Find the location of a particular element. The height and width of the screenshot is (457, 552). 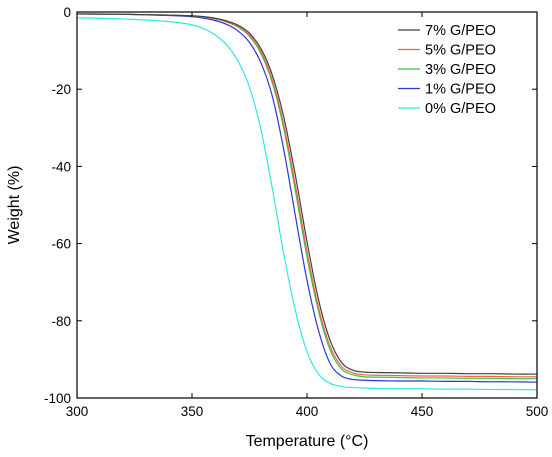

y-tick-label: -20 is located at coordinates (61, 89).